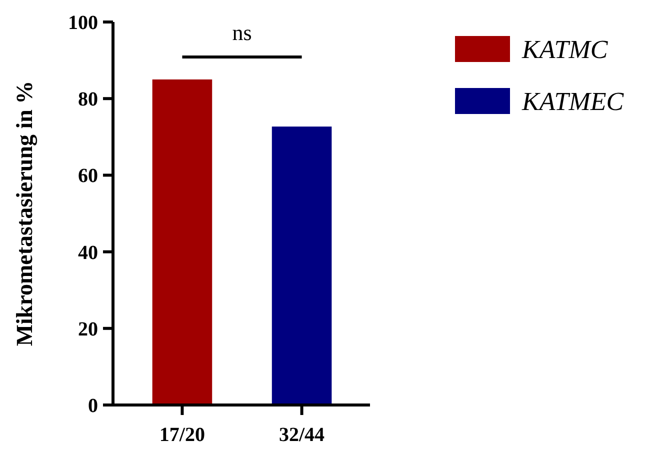 The image size is (654, 452). I want to click on x-tick-label: 32/44, so click(302, 435).